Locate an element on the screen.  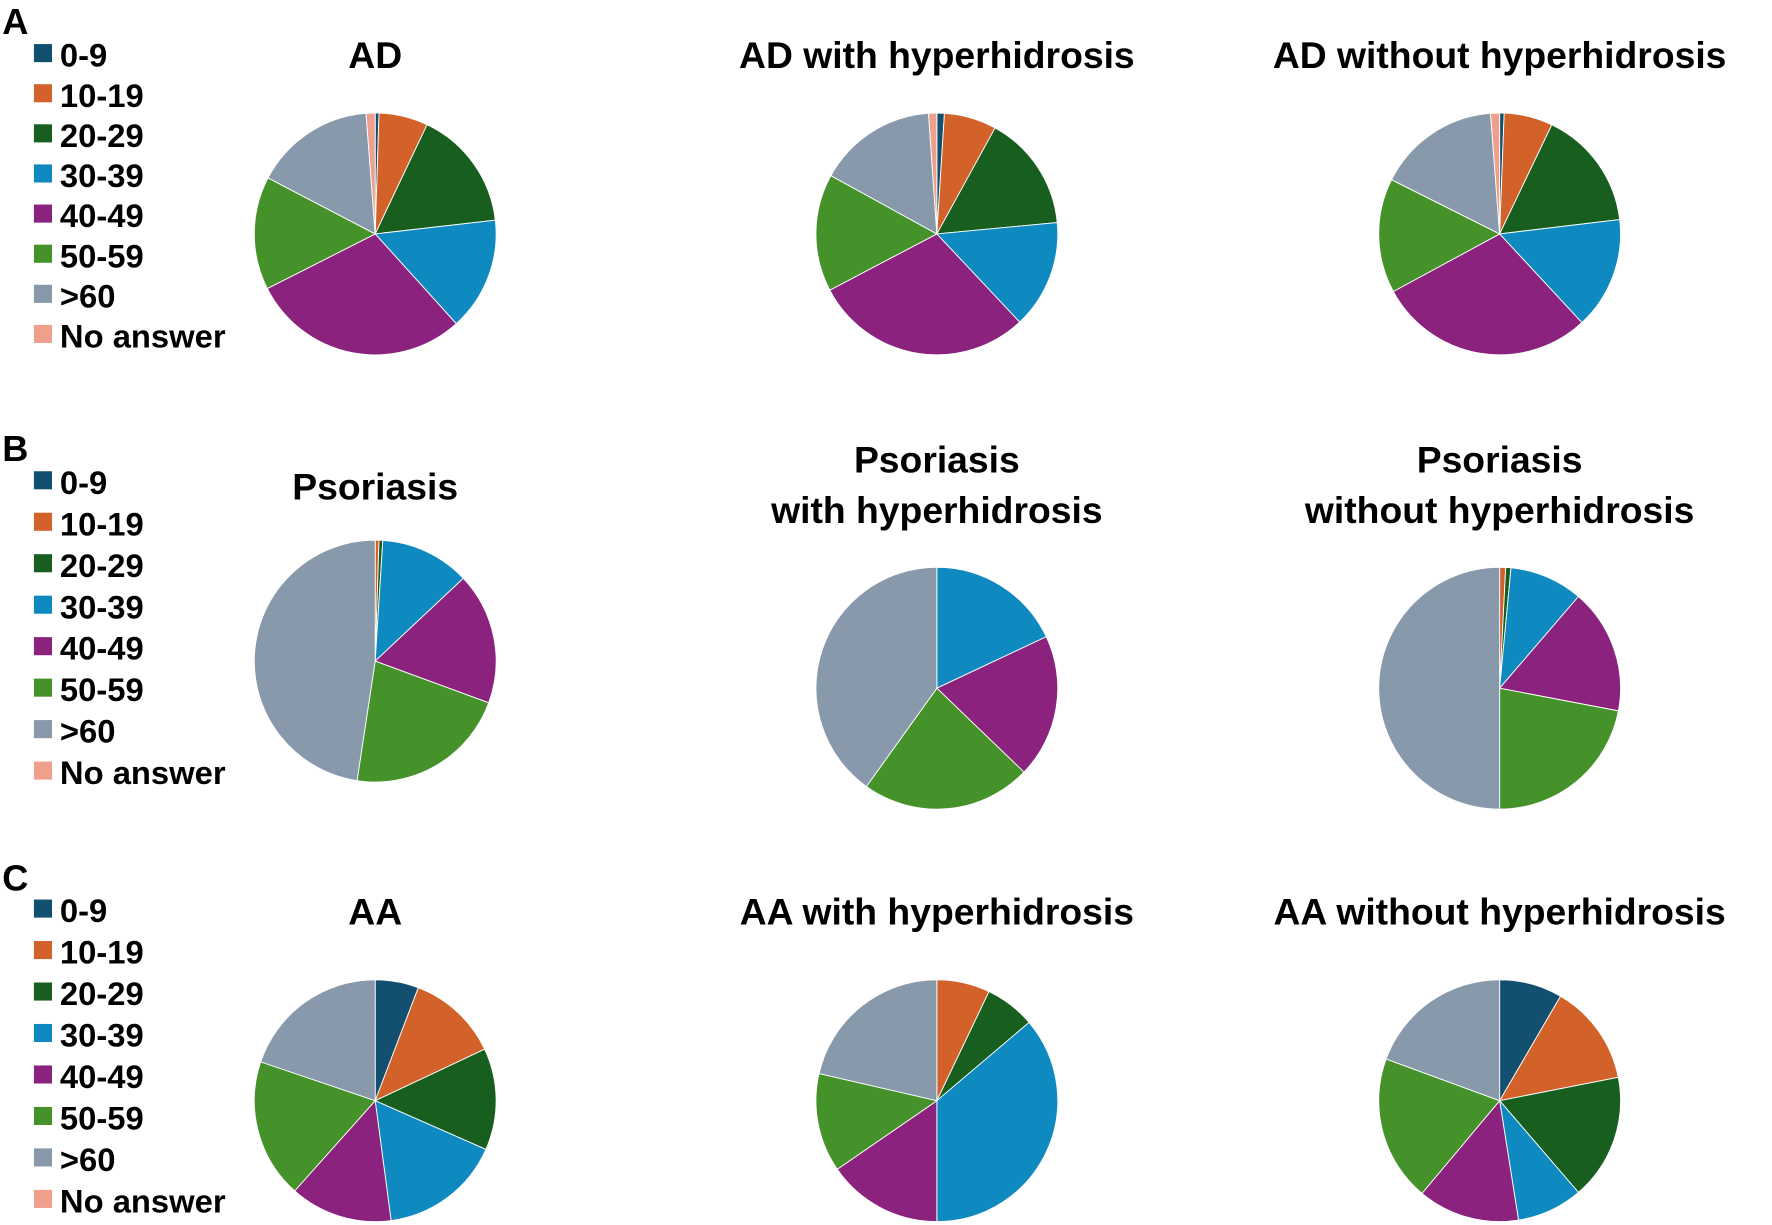
panel-label: B is located at coordinates (15, 448).